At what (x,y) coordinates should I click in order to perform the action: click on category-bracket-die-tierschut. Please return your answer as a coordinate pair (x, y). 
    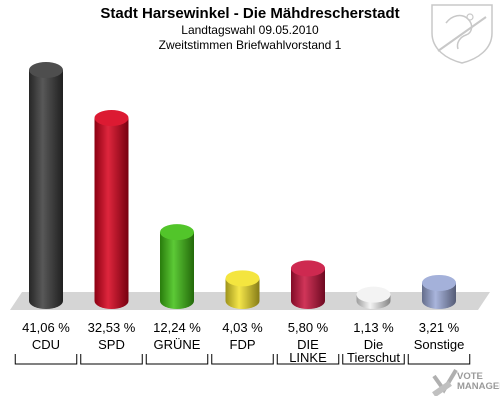
    Looking at the image, I should click on (373, 359).